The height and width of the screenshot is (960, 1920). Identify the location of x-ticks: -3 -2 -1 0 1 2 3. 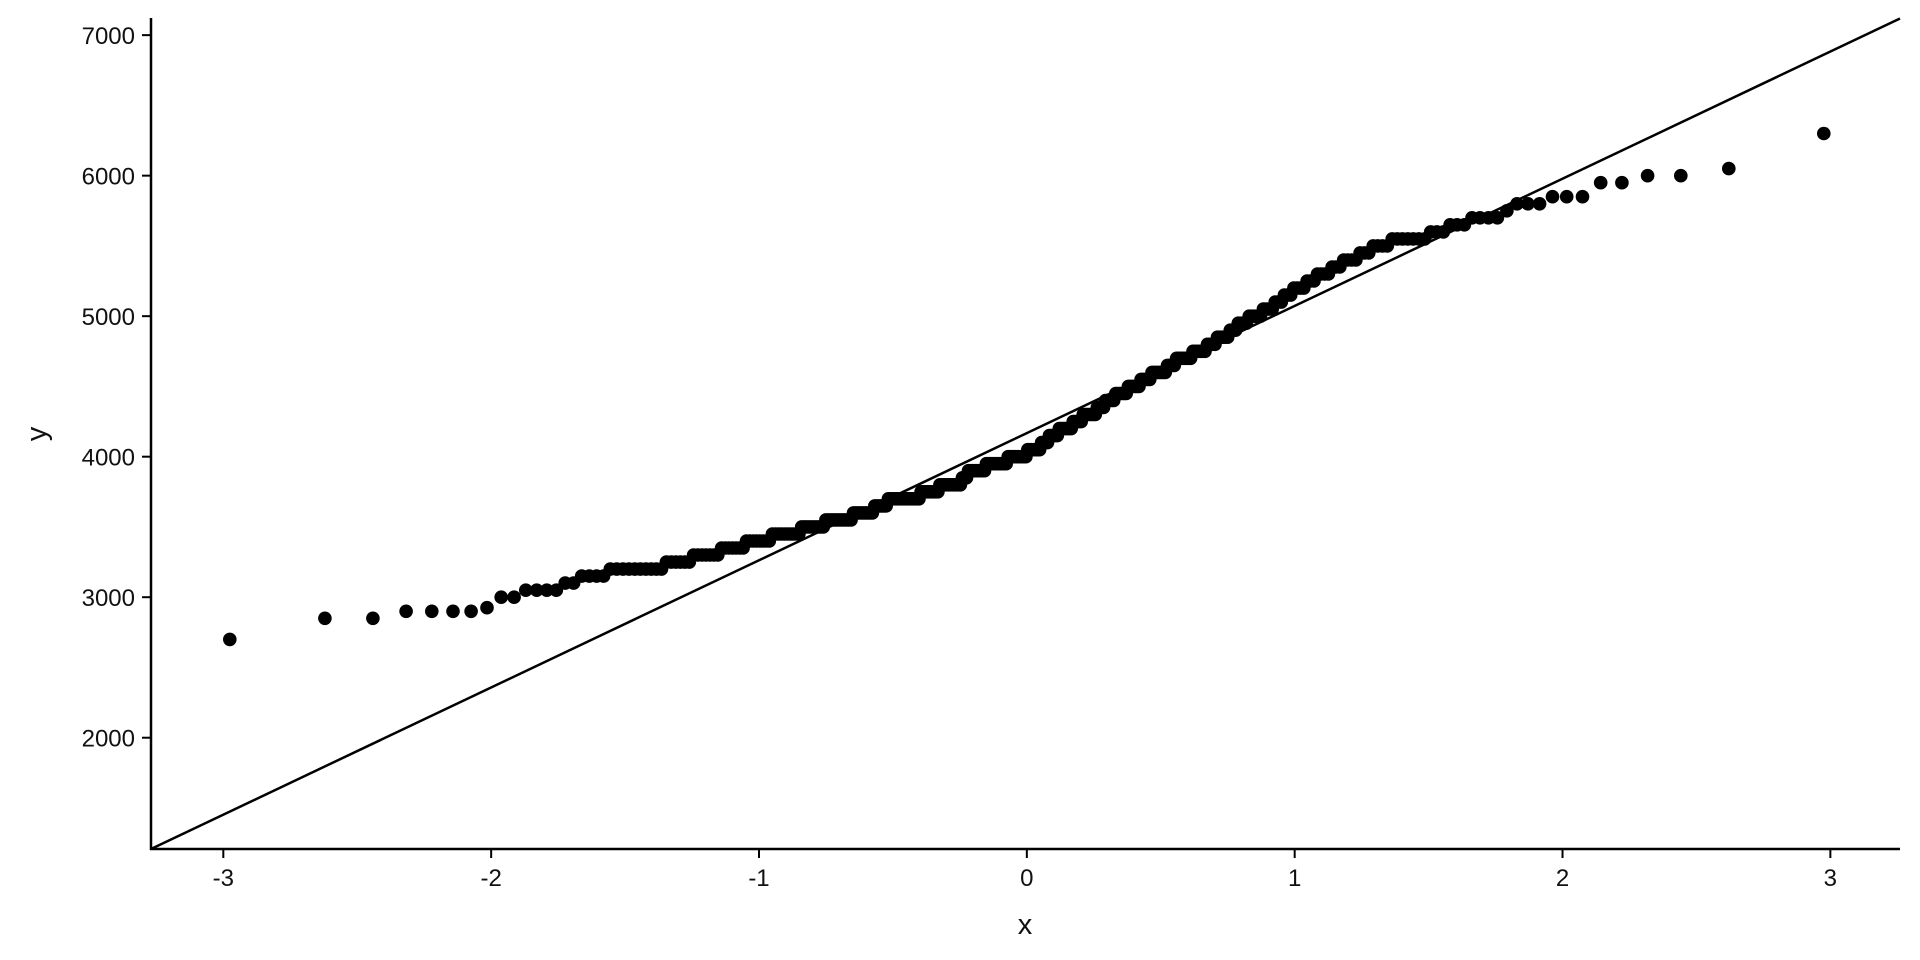
(1025, 870).